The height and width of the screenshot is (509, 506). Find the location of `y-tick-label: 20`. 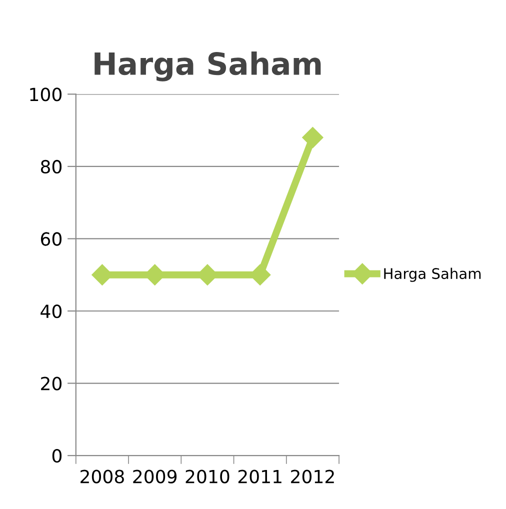

y-tick-label: 20 is located at coordinates (51, 383).